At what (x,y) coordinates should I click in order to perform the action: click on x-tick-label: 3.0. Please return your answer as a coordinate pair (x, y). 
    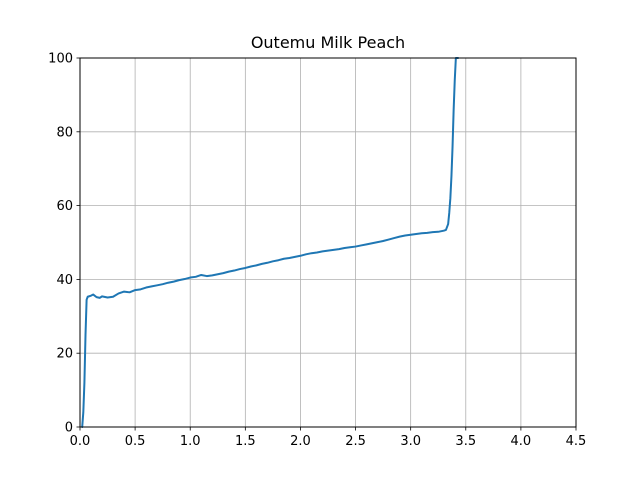
    Looking at the image, I should click on (410, 441).